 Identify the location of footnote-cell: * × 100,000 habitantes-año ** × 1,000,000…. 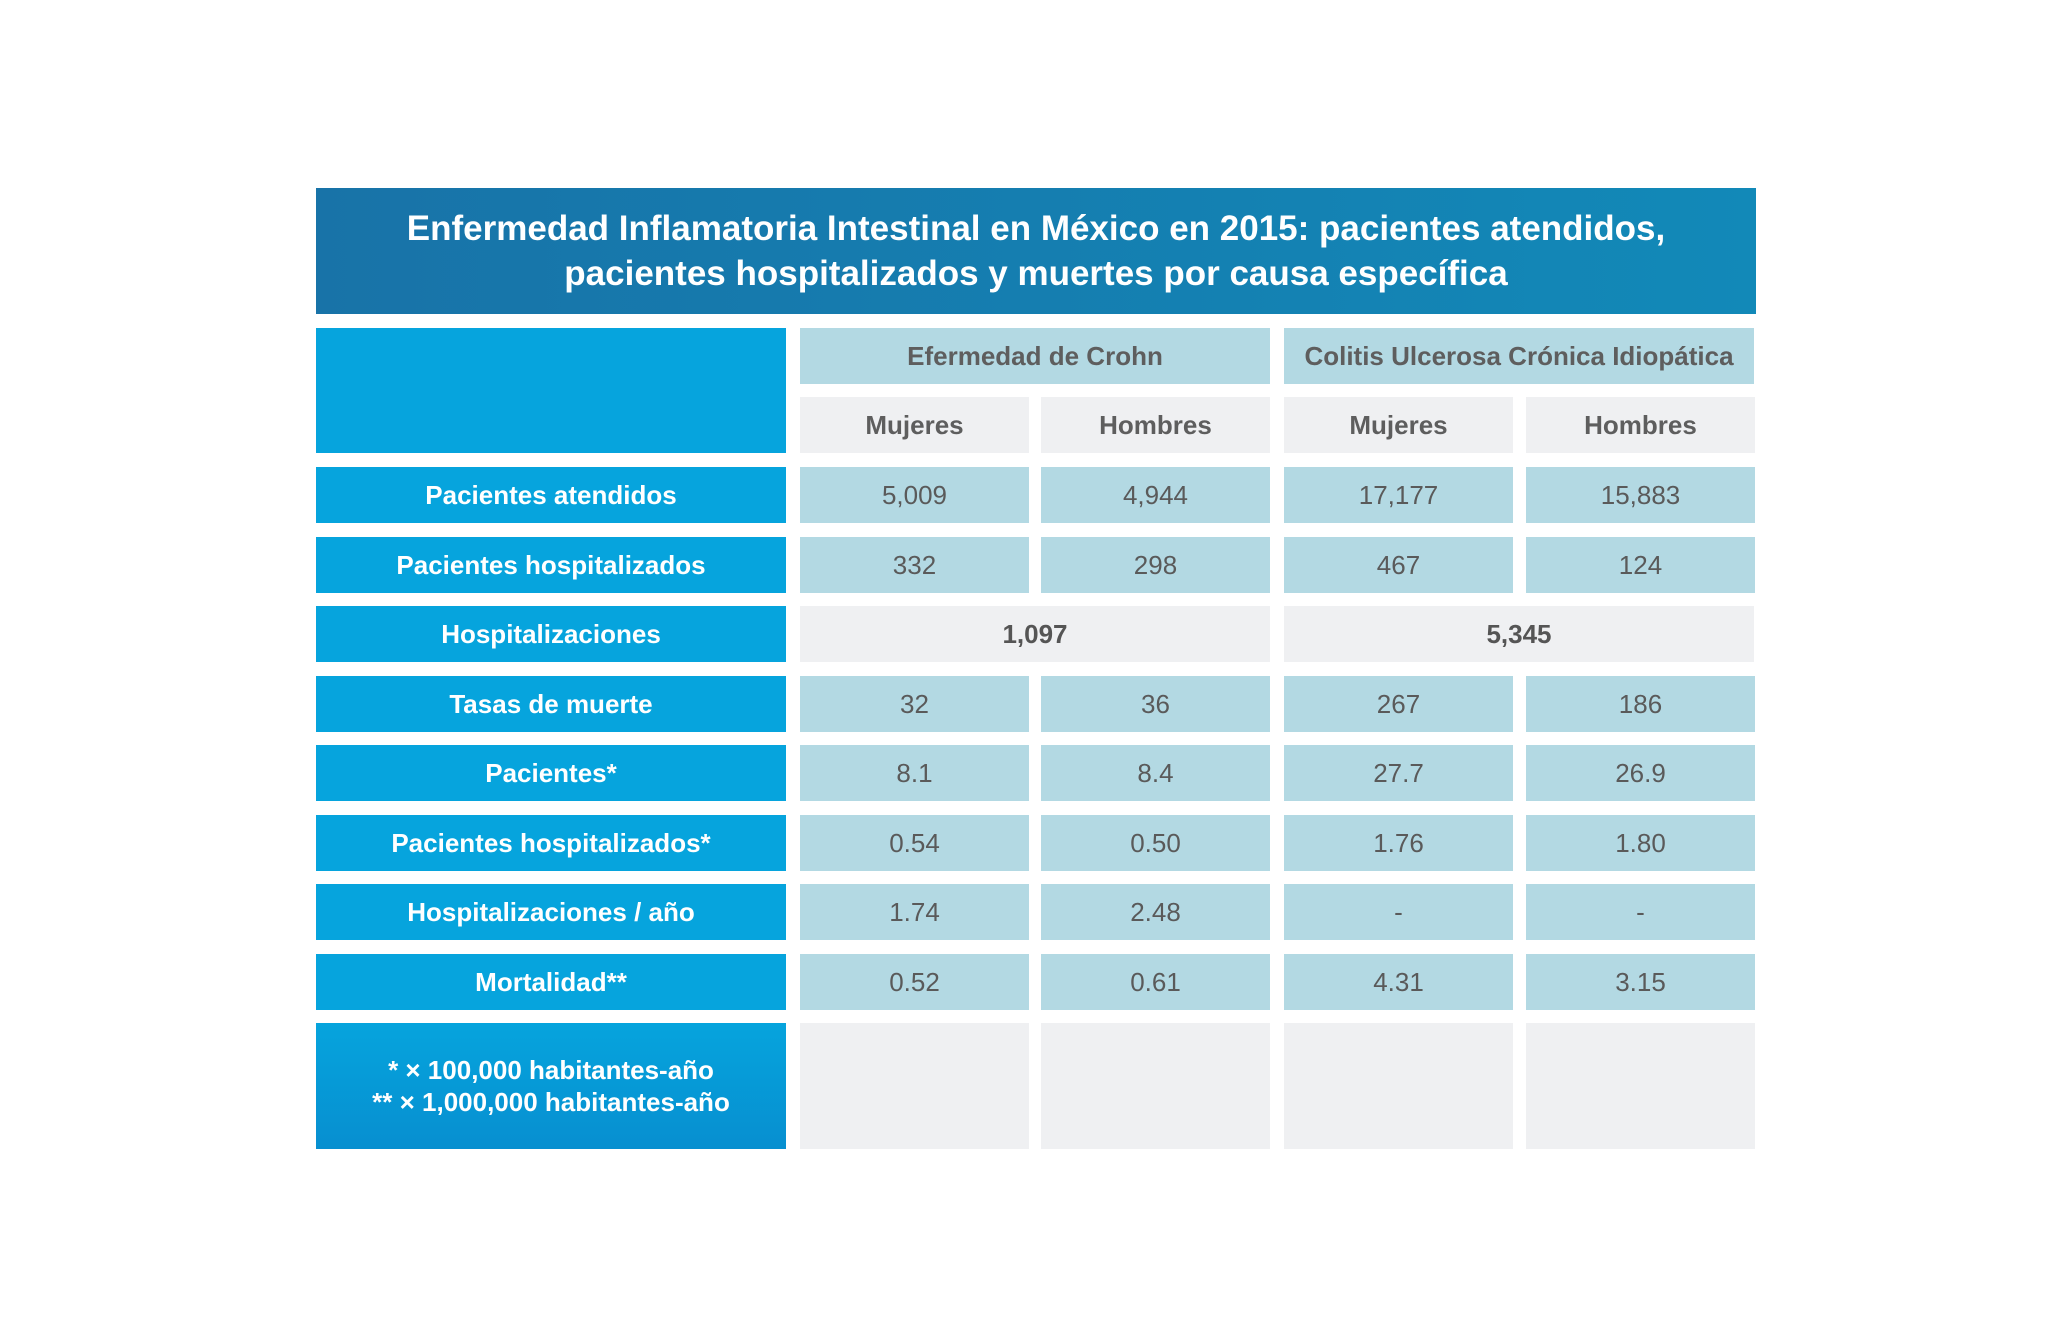
(551, 1086).